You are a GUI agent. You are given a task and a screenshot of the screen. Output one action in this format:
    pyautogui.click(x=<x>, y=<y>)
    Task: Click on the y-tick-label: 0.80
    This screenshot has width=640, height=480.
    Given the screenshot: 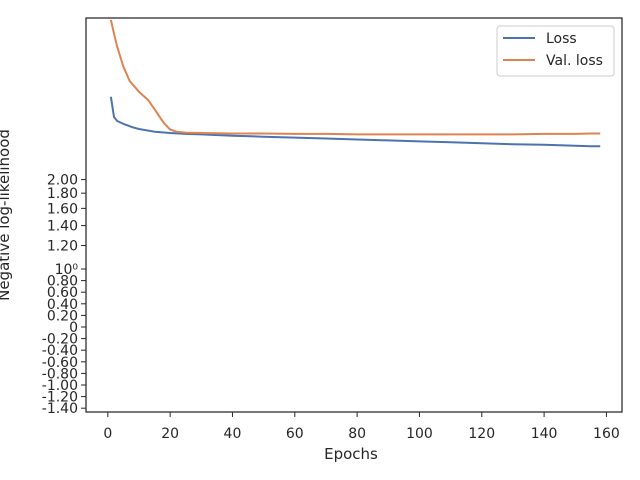 What is the action you would take?
    pyautogui.click(x=62, y=282)
    